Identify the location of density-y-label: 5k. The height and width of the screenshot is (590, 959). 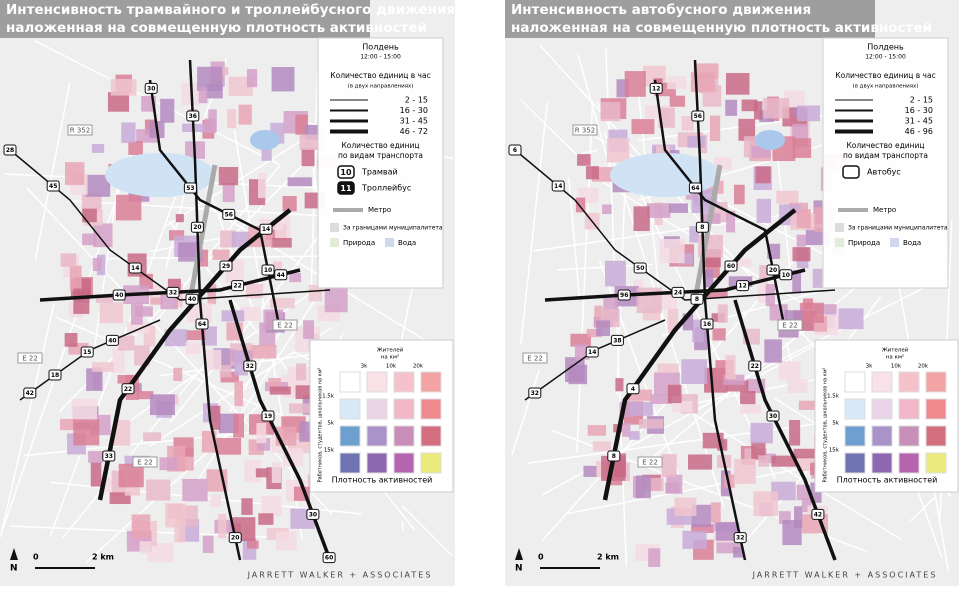
(330, 424).